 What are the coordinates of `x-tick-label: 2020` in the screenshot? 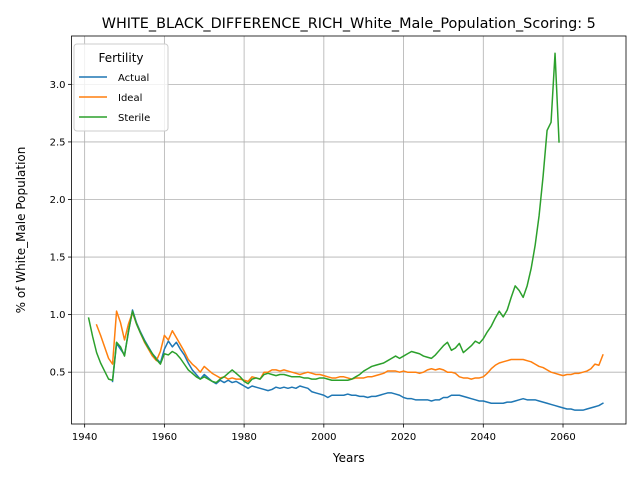 It's located at (403, 437).